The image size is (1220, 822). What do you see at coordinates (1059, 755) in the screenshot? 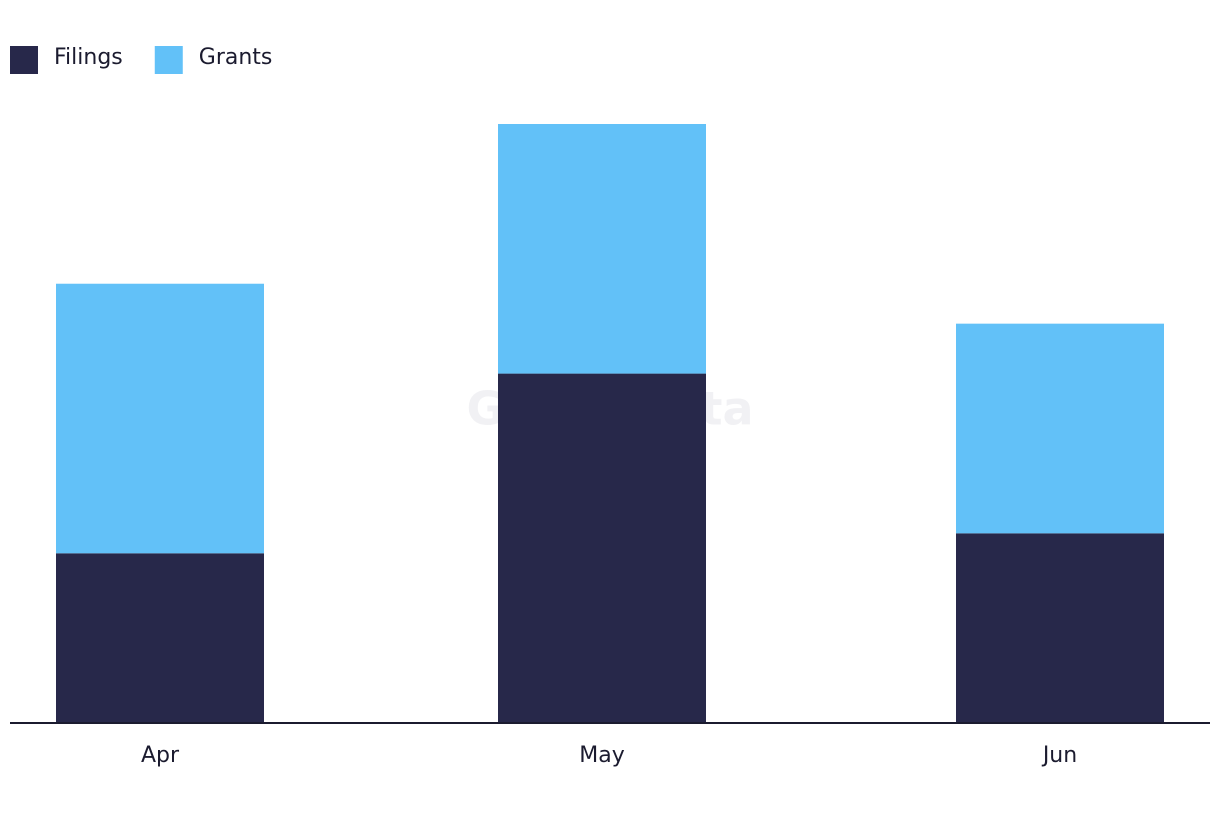
I see `x-tick-label: Jun` at bounding box center [1059, 755].